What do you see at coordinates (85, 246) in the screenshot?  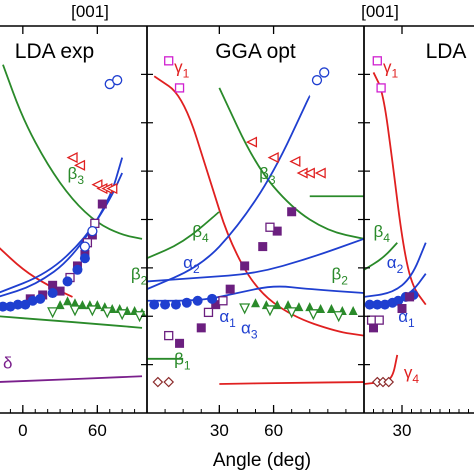 I see `point-blue-open-circles-low` at bounding box center [85, 246].